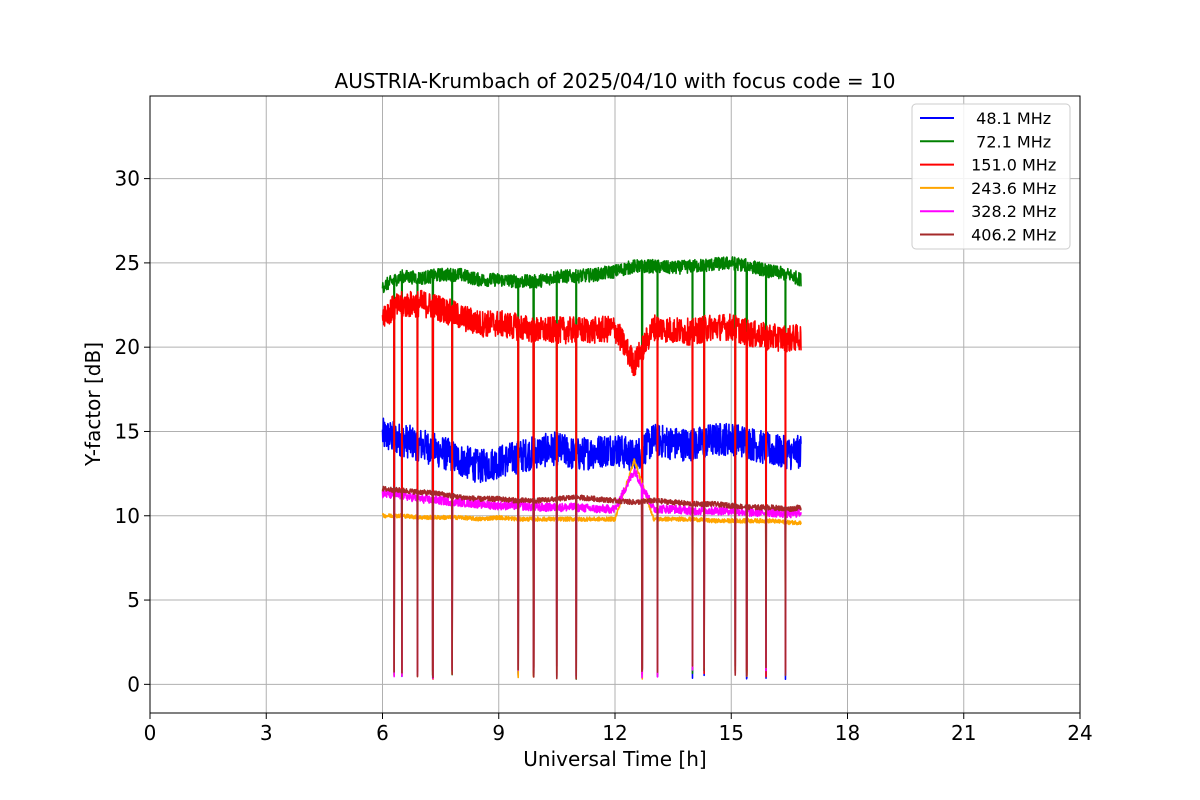 The image size is (1200, 800). Describe the element at coordinates (382, 733) in the screenshot. I see `x-tick-label: 6` at that location.